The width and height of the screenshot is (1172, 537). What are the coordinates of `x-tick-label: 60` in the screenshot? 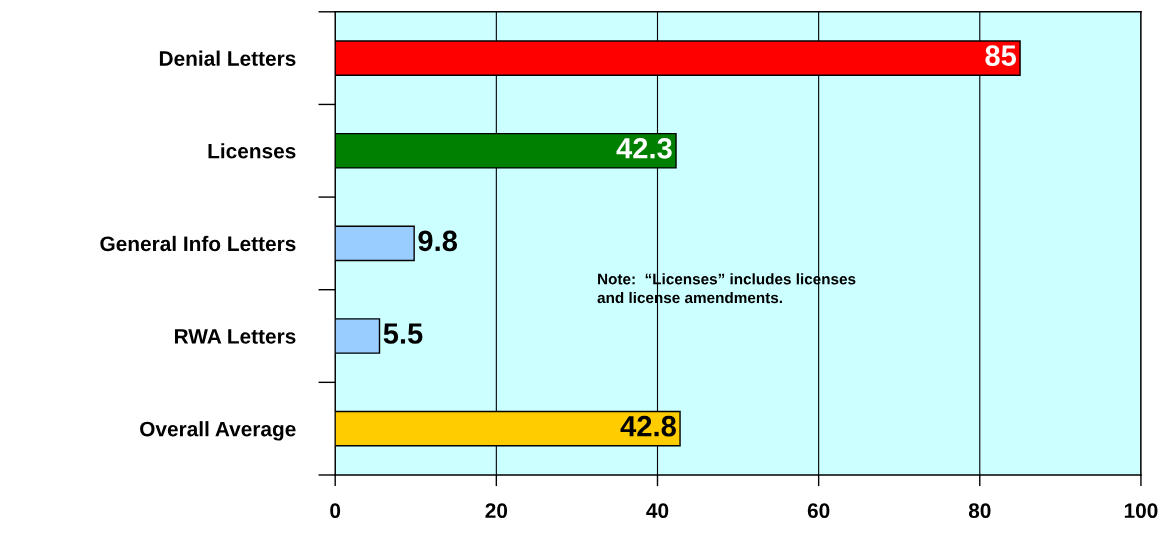 It's located at (818, 511).